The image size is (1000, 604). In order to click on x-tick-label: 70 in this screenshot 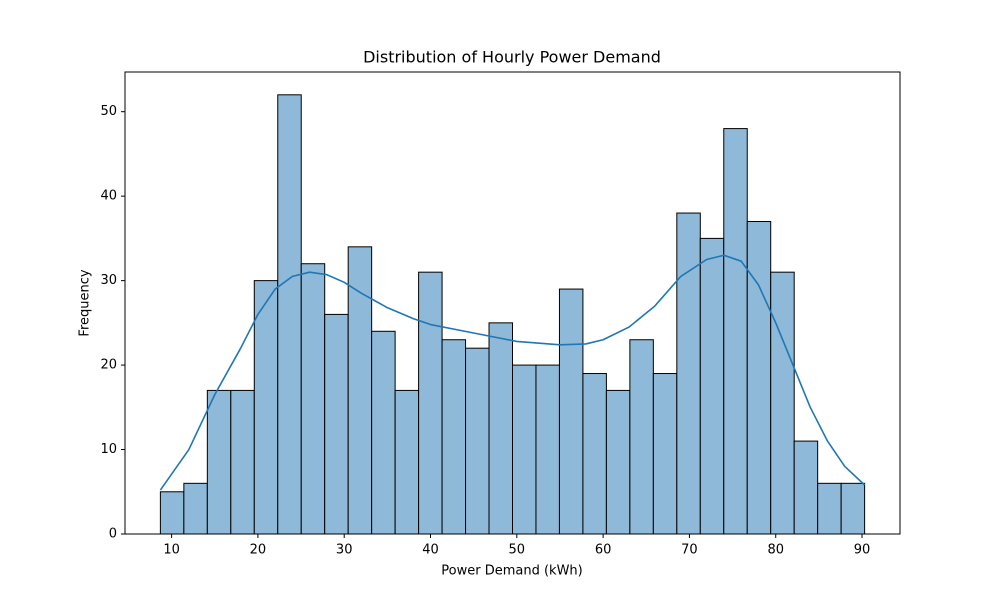, I will do `click(689, 550)`.